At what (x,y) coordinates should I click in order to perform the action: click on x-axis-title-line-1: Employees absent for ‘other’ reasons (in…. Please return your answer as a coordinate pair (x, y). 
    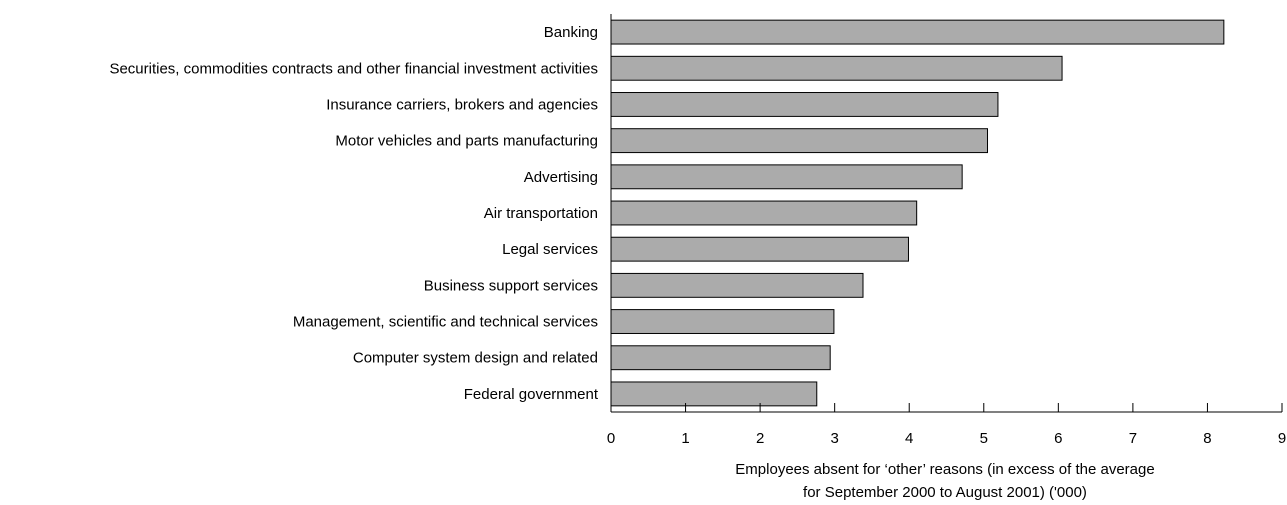
    Looking at the image, I should click on (944, 469).